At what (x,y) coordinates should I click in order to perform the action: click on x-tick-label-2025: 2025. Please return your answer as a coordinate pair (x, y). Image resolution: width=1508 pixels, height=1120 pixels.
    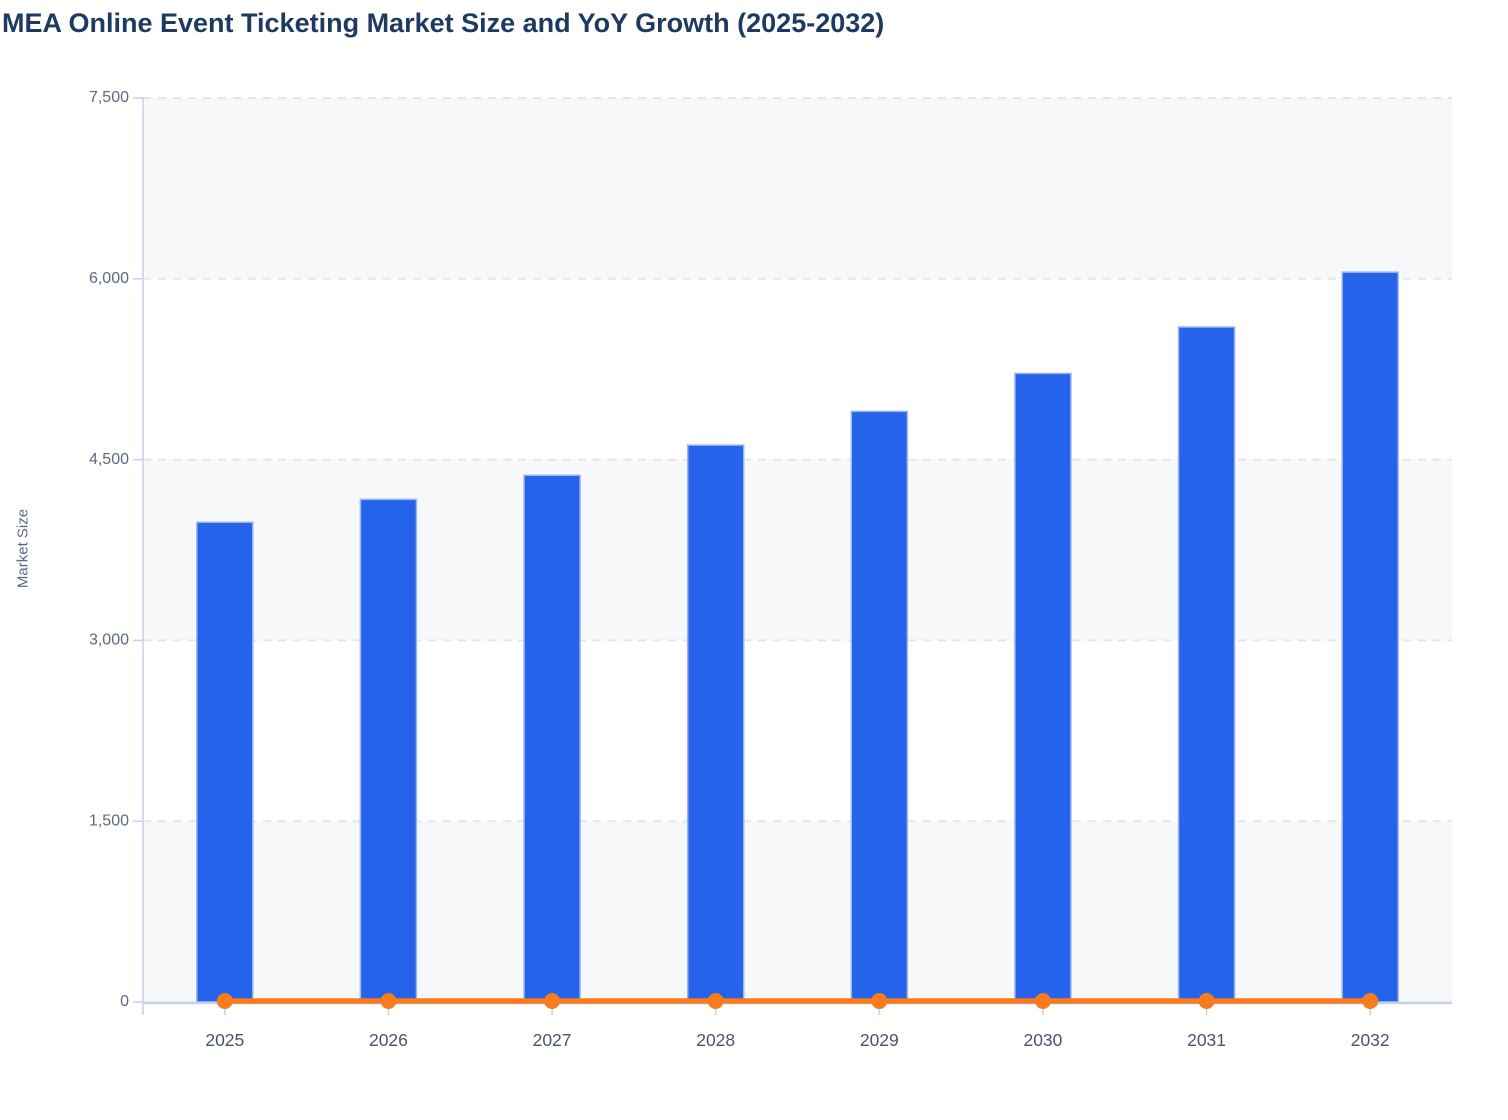
    Looking at the image, I should click on (224, 1040).